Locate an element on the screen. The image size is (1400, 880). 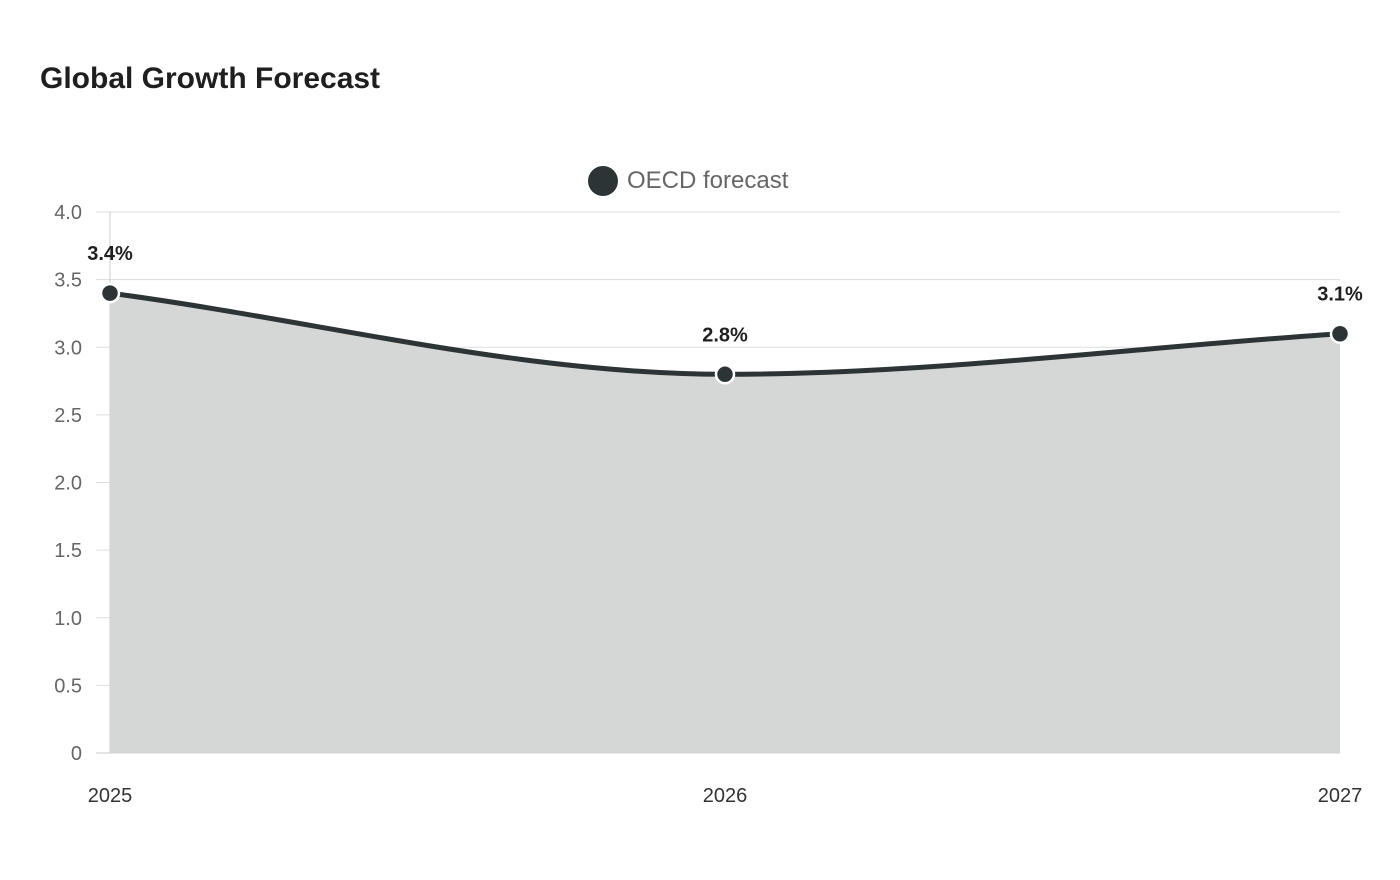
legend-marker is located at coordinates (603, 181).